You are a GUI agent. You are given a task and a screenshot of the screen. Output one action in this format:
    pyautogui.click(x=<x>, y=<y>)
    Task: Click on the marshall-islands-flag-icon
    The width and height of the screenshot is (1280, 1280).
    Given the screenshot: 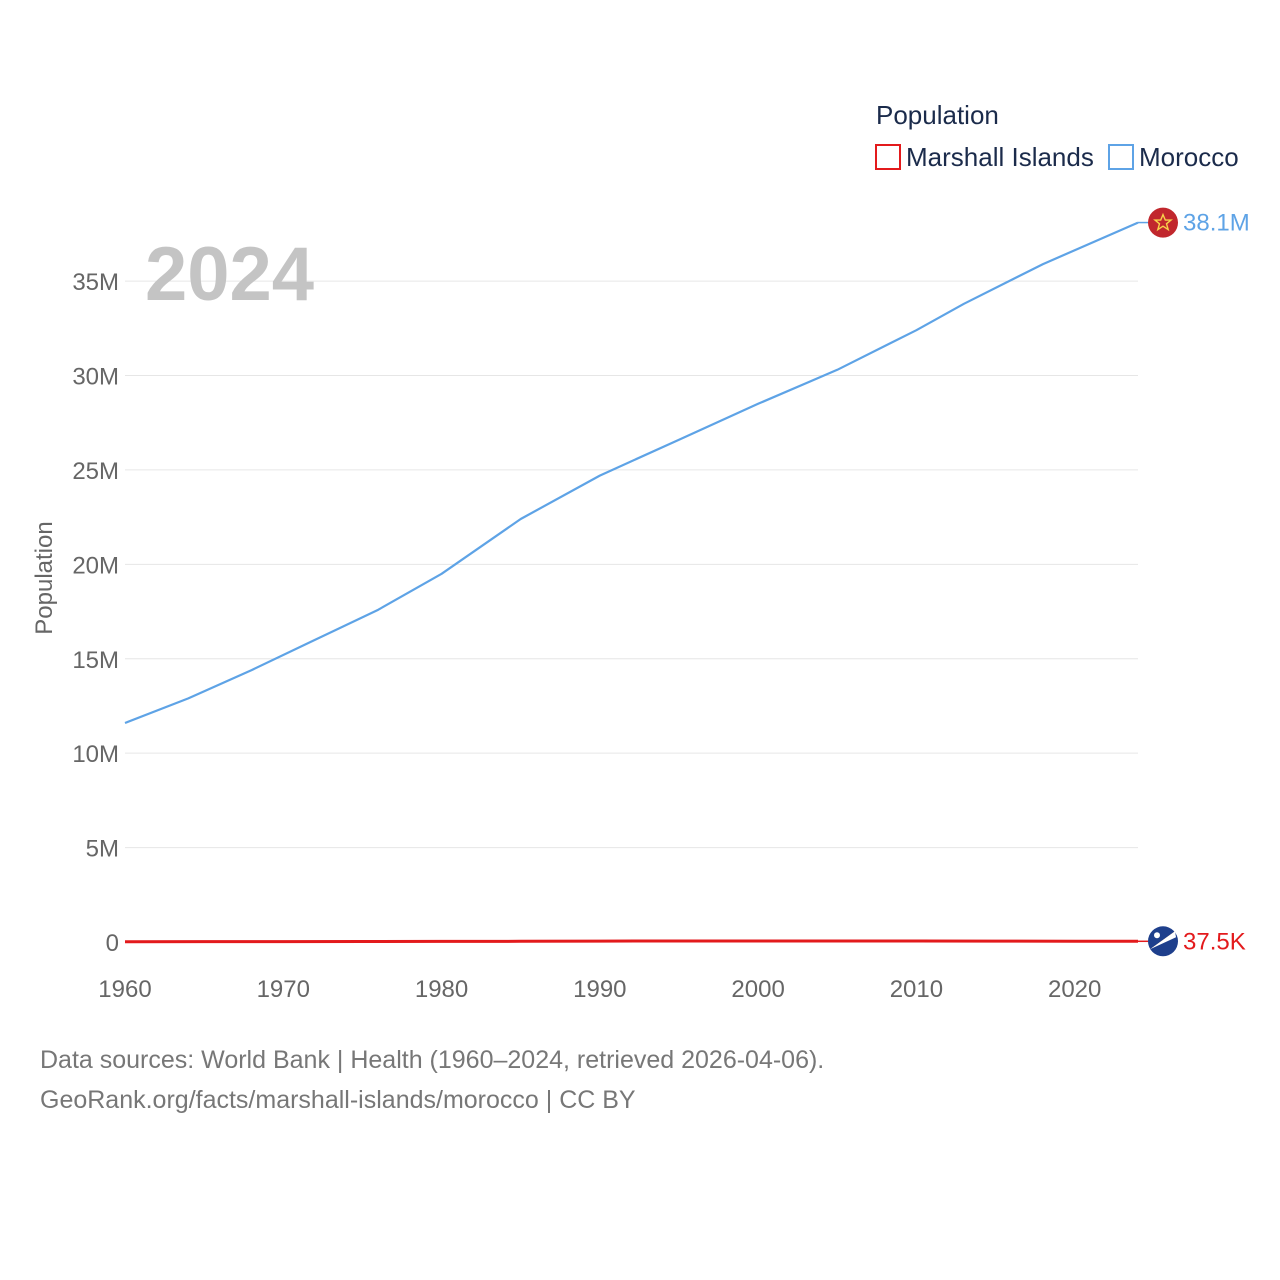 What is the action you would take?
    pyautogui.click(x=1163, y=941)
    